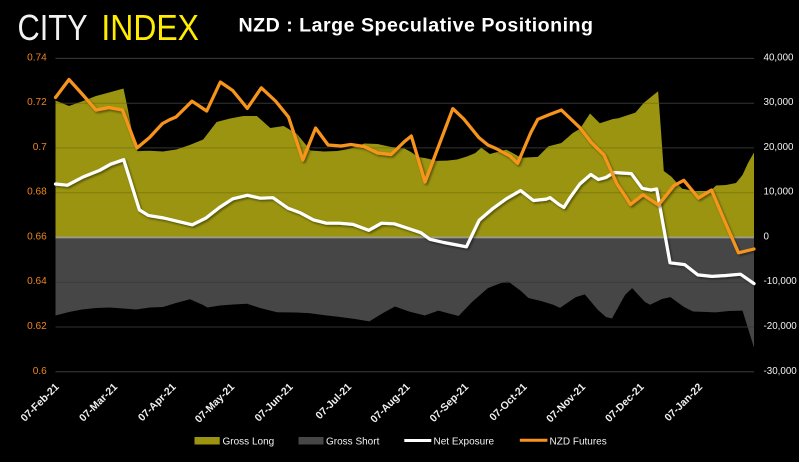  What do you see at coordinates (249, 442) in the screenshot?
I see `svg-text: Gross Long` at bounding box center [249, 442].